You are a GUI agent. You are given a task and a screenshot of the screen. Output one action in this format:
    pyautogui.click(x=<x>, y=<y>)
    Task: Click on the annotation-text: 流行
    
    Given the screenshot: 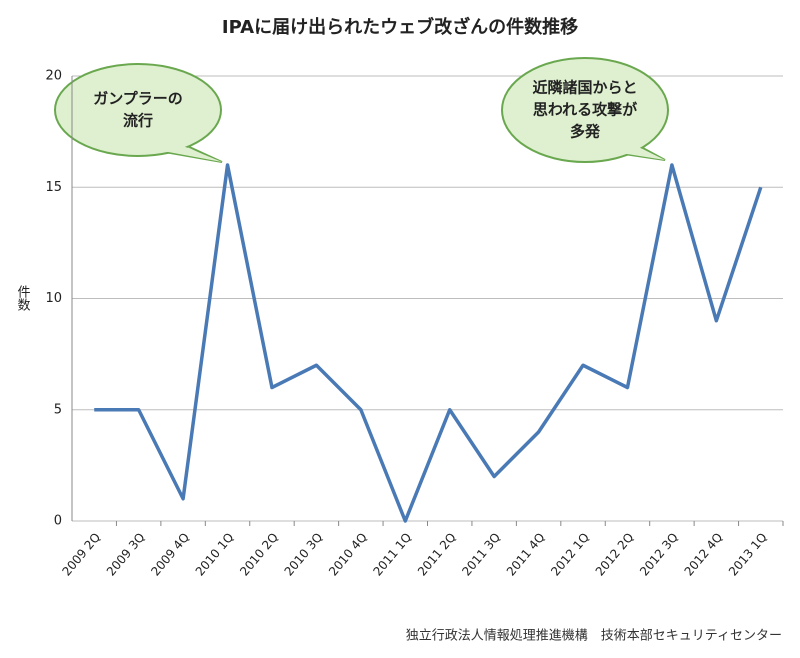 What is the action you would take?
    pyautogui.click(x=138, y=121)
    